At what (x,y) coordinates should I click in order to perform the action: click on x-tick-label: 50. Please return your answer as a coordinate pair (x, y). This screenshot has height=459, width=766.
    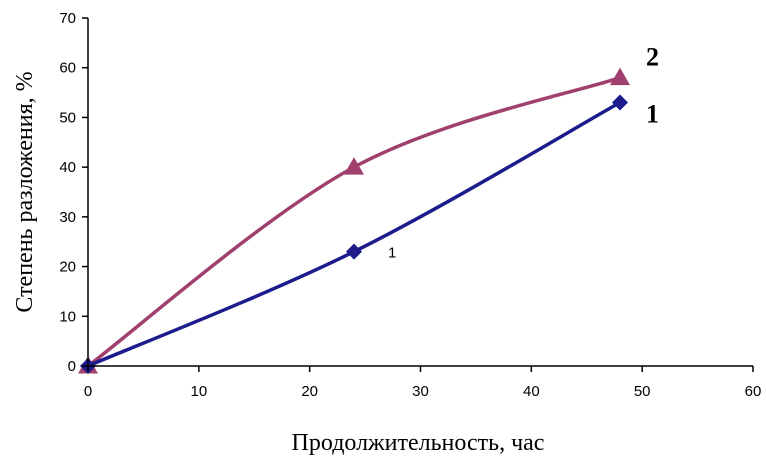
    Looking at the image, I should click on (642, 391).